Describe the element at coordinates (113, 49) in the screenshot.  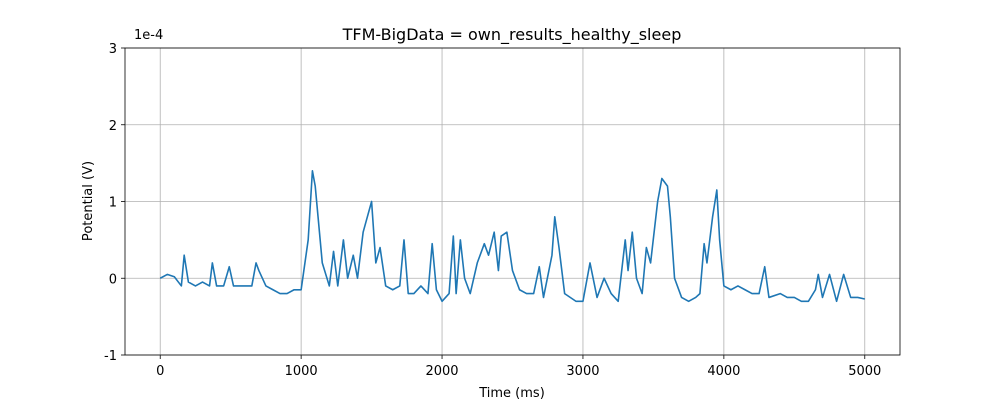
I see `y-tick-label: 3` at that location.